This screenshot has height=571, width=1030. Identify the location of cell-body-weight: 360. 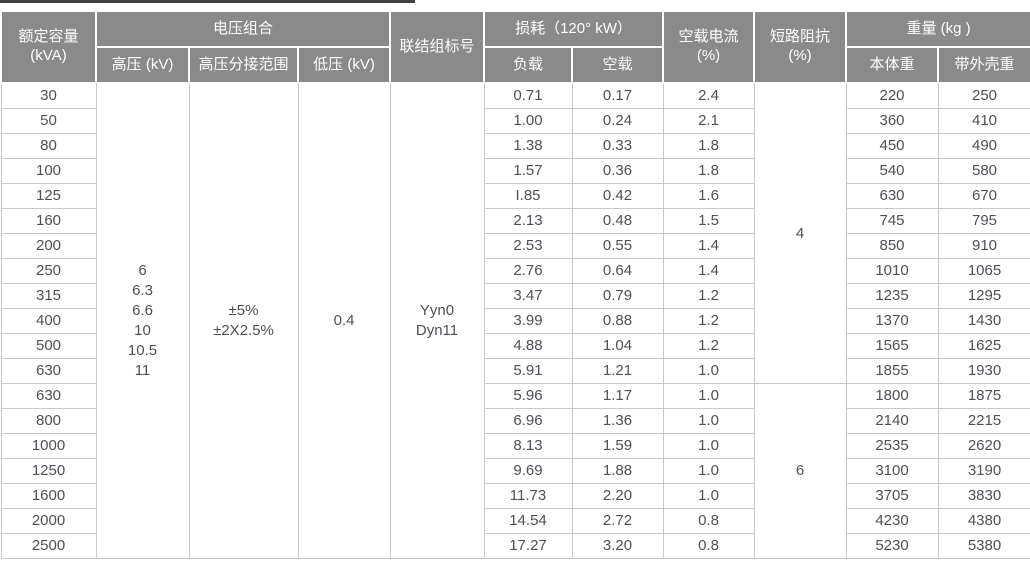
(892, 120).